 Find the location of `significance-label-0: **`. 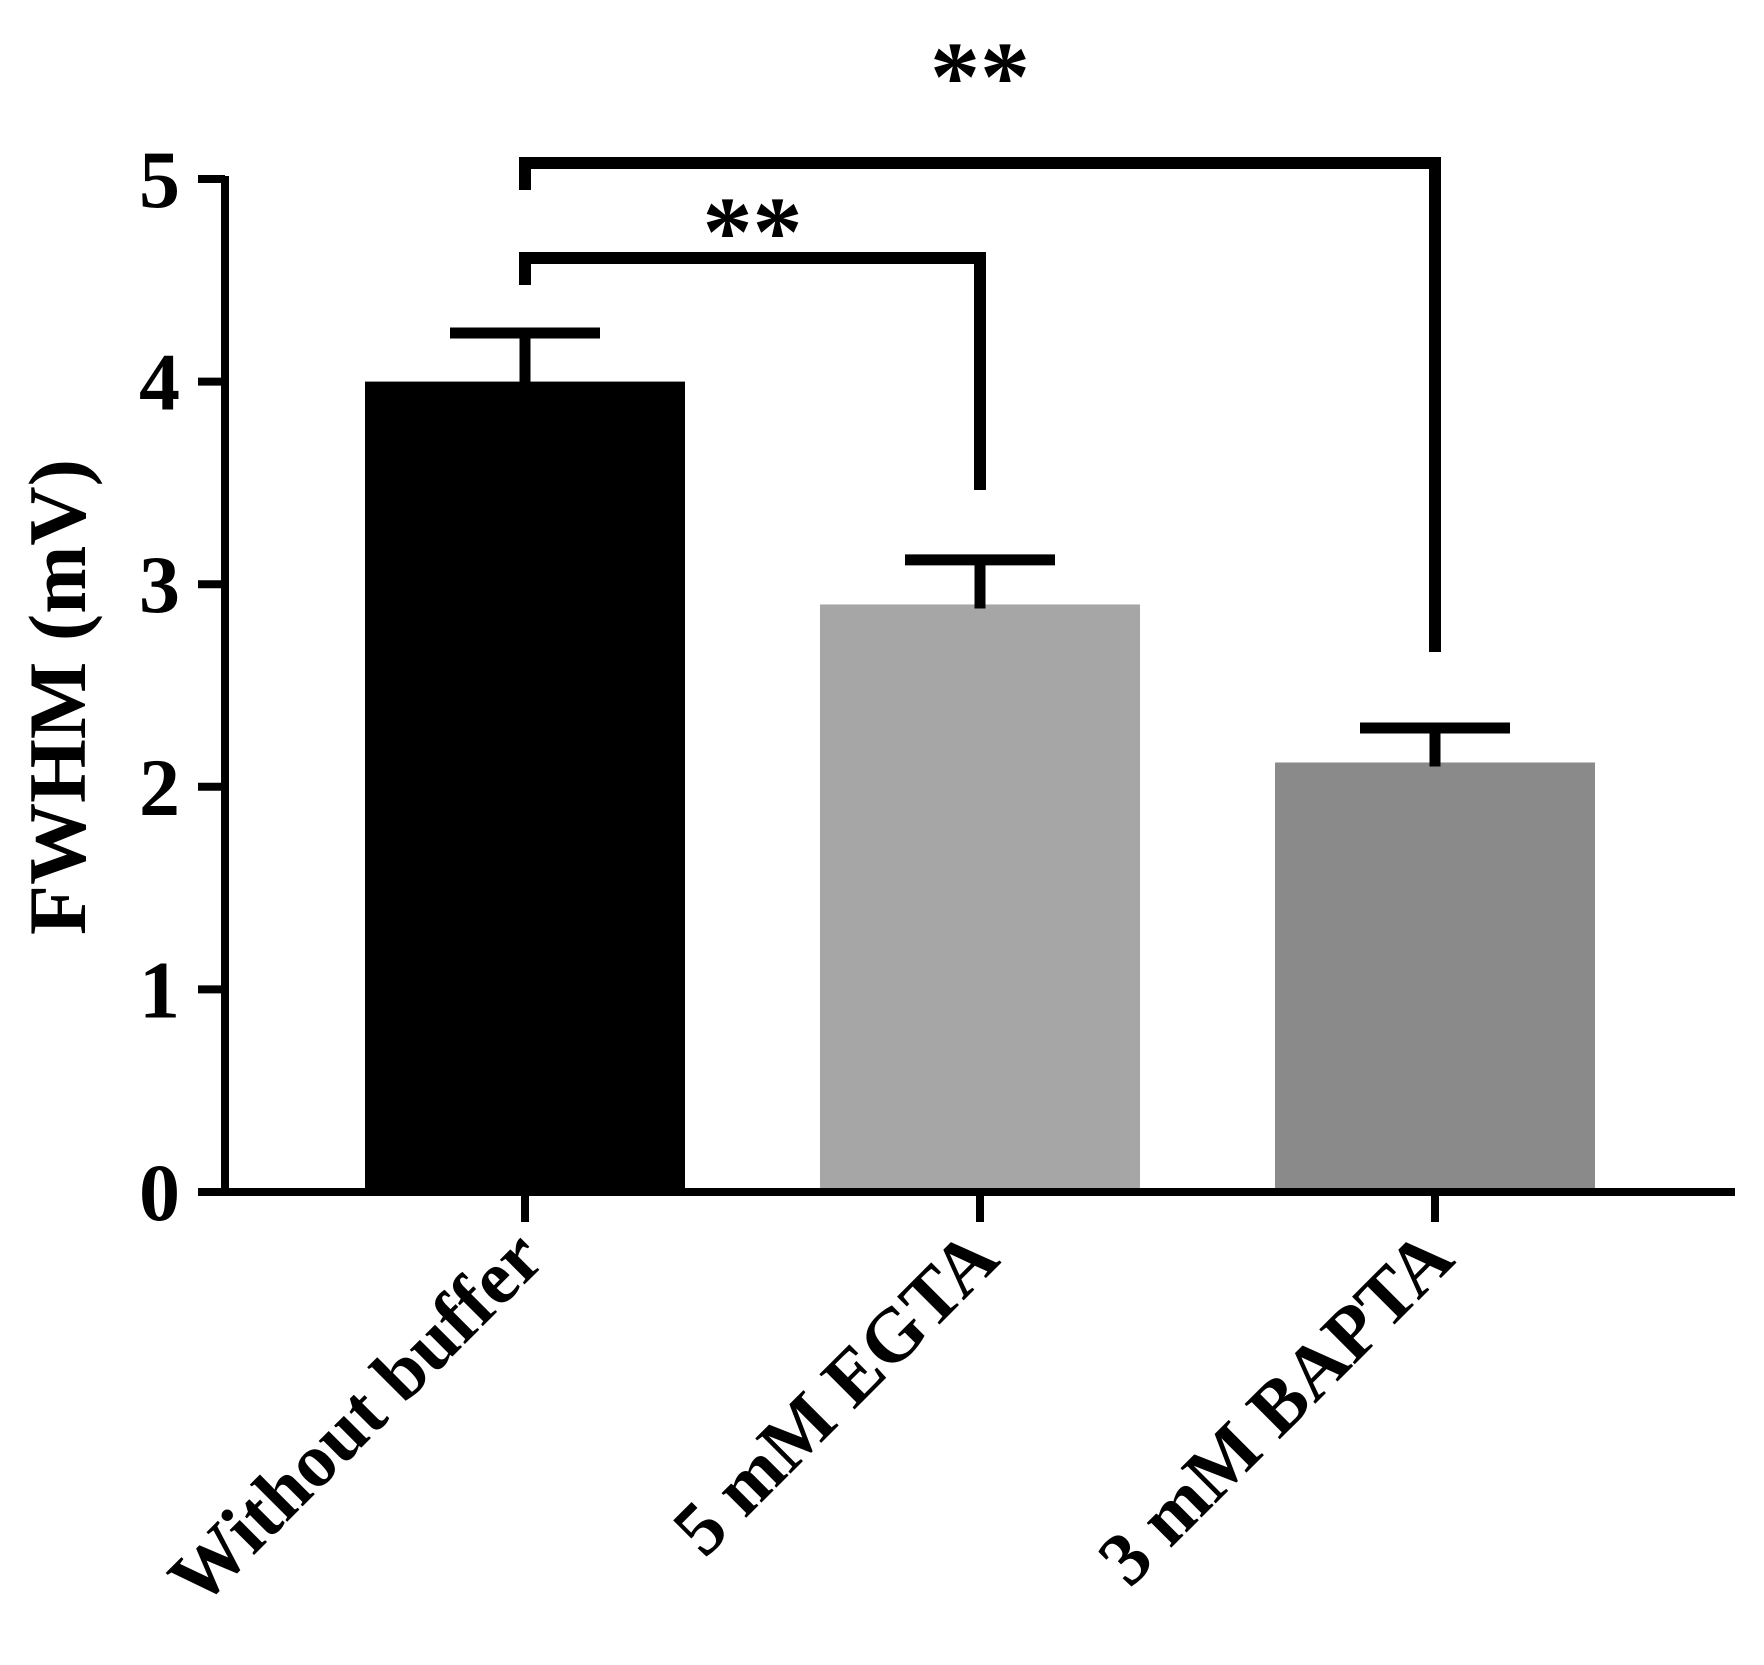

significance-label-0: ** is located at coordinates (753, 231).